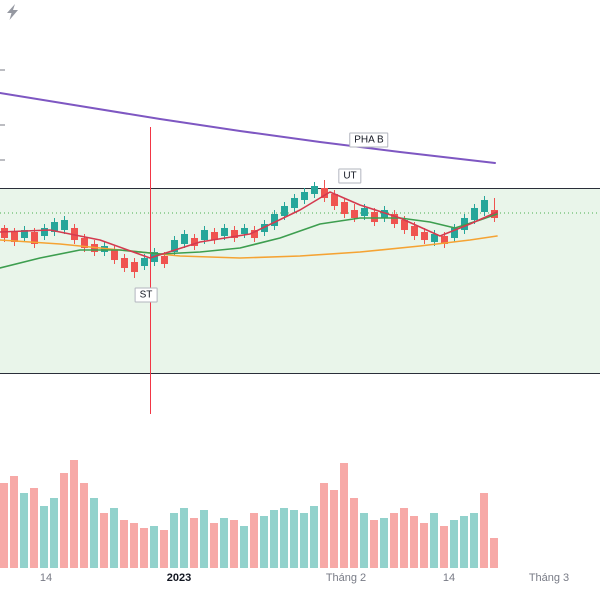  Describe the element at coordinates (346, 578) in the screenshot. I see `x-axis-label: Tháng 2` at that location.